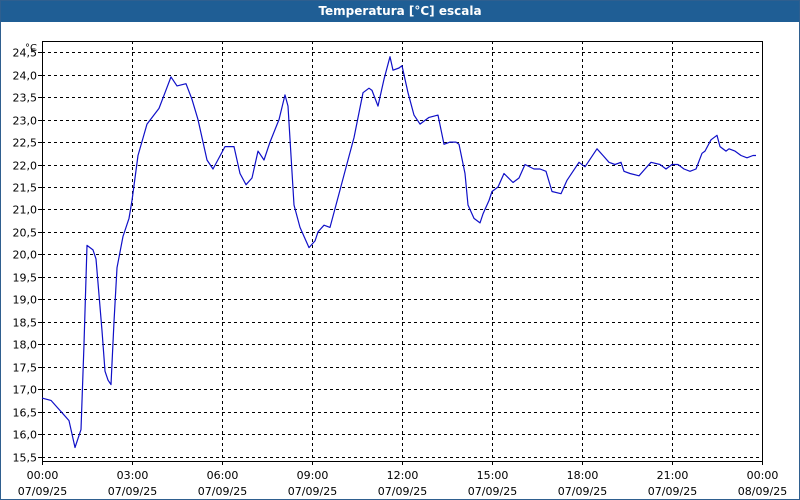  I want to click on y-tick-label: 16,0, so click(25, 435).